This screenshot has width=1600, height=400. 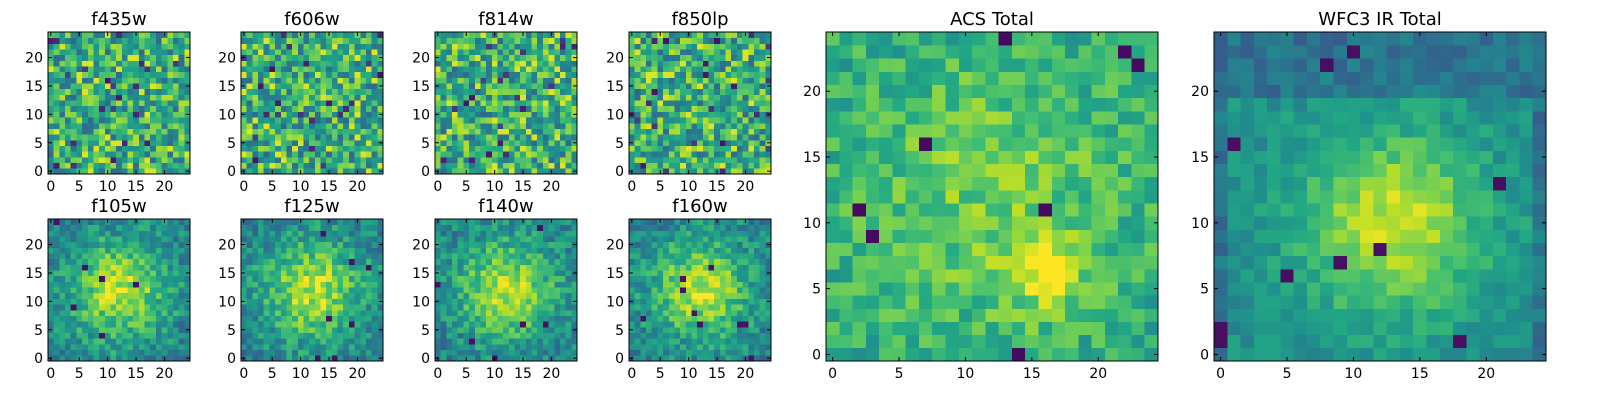 What do you see at coordinates (311, 206) in the screenshot?
I see `panel-title: f125w` at bounding box center [311, 206].